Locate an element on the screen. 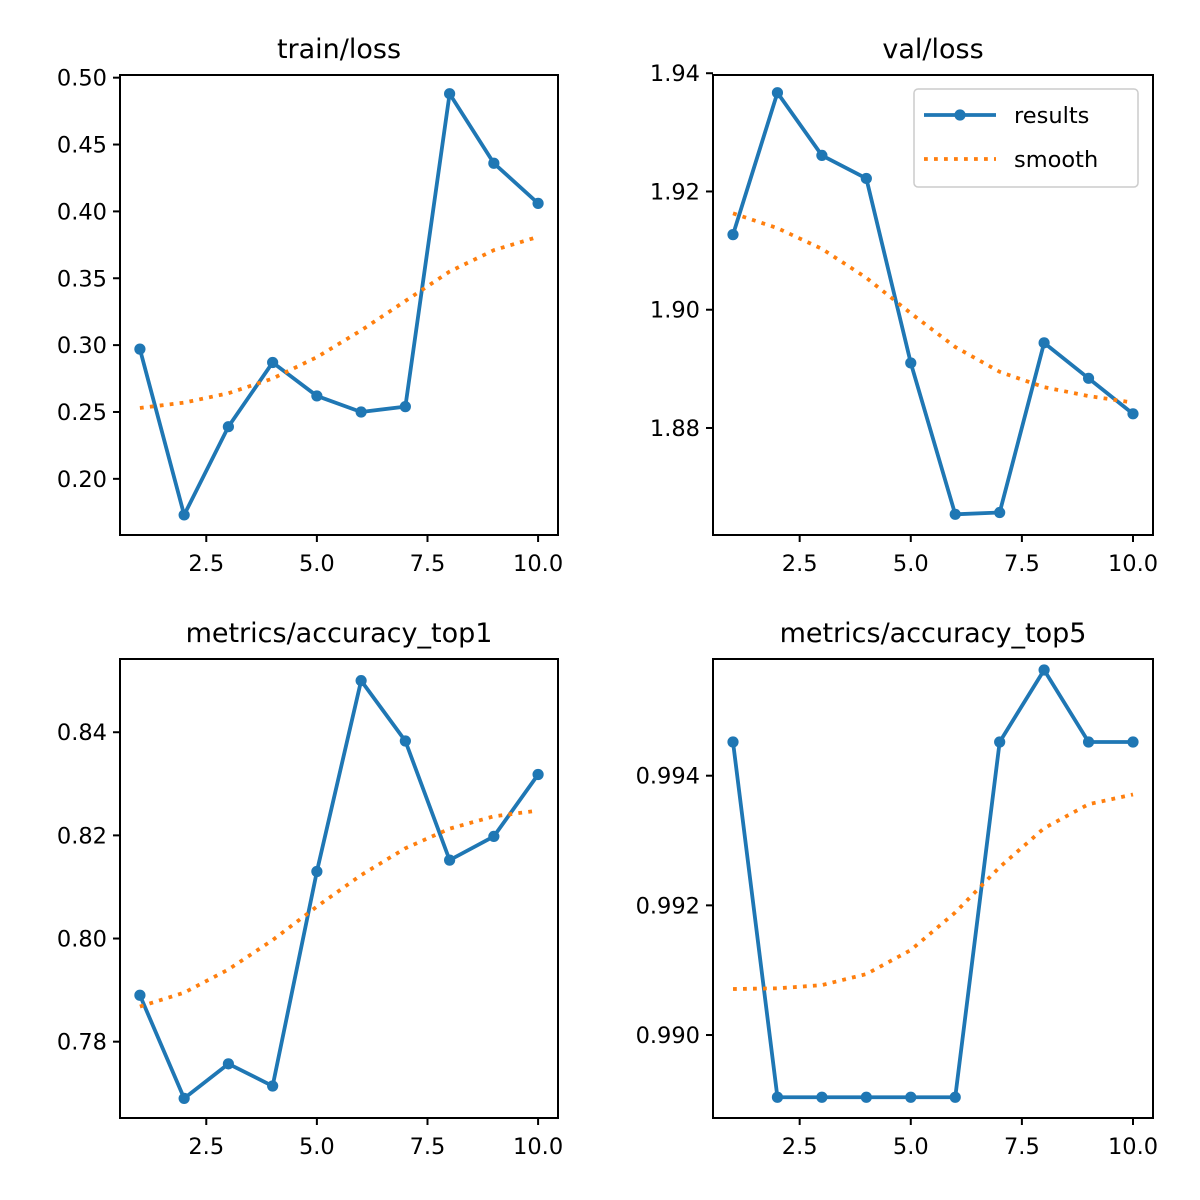 This screenshot has width=1200, height=1200. y-tick-label: 0.50 is located at coordinates (82, 79).